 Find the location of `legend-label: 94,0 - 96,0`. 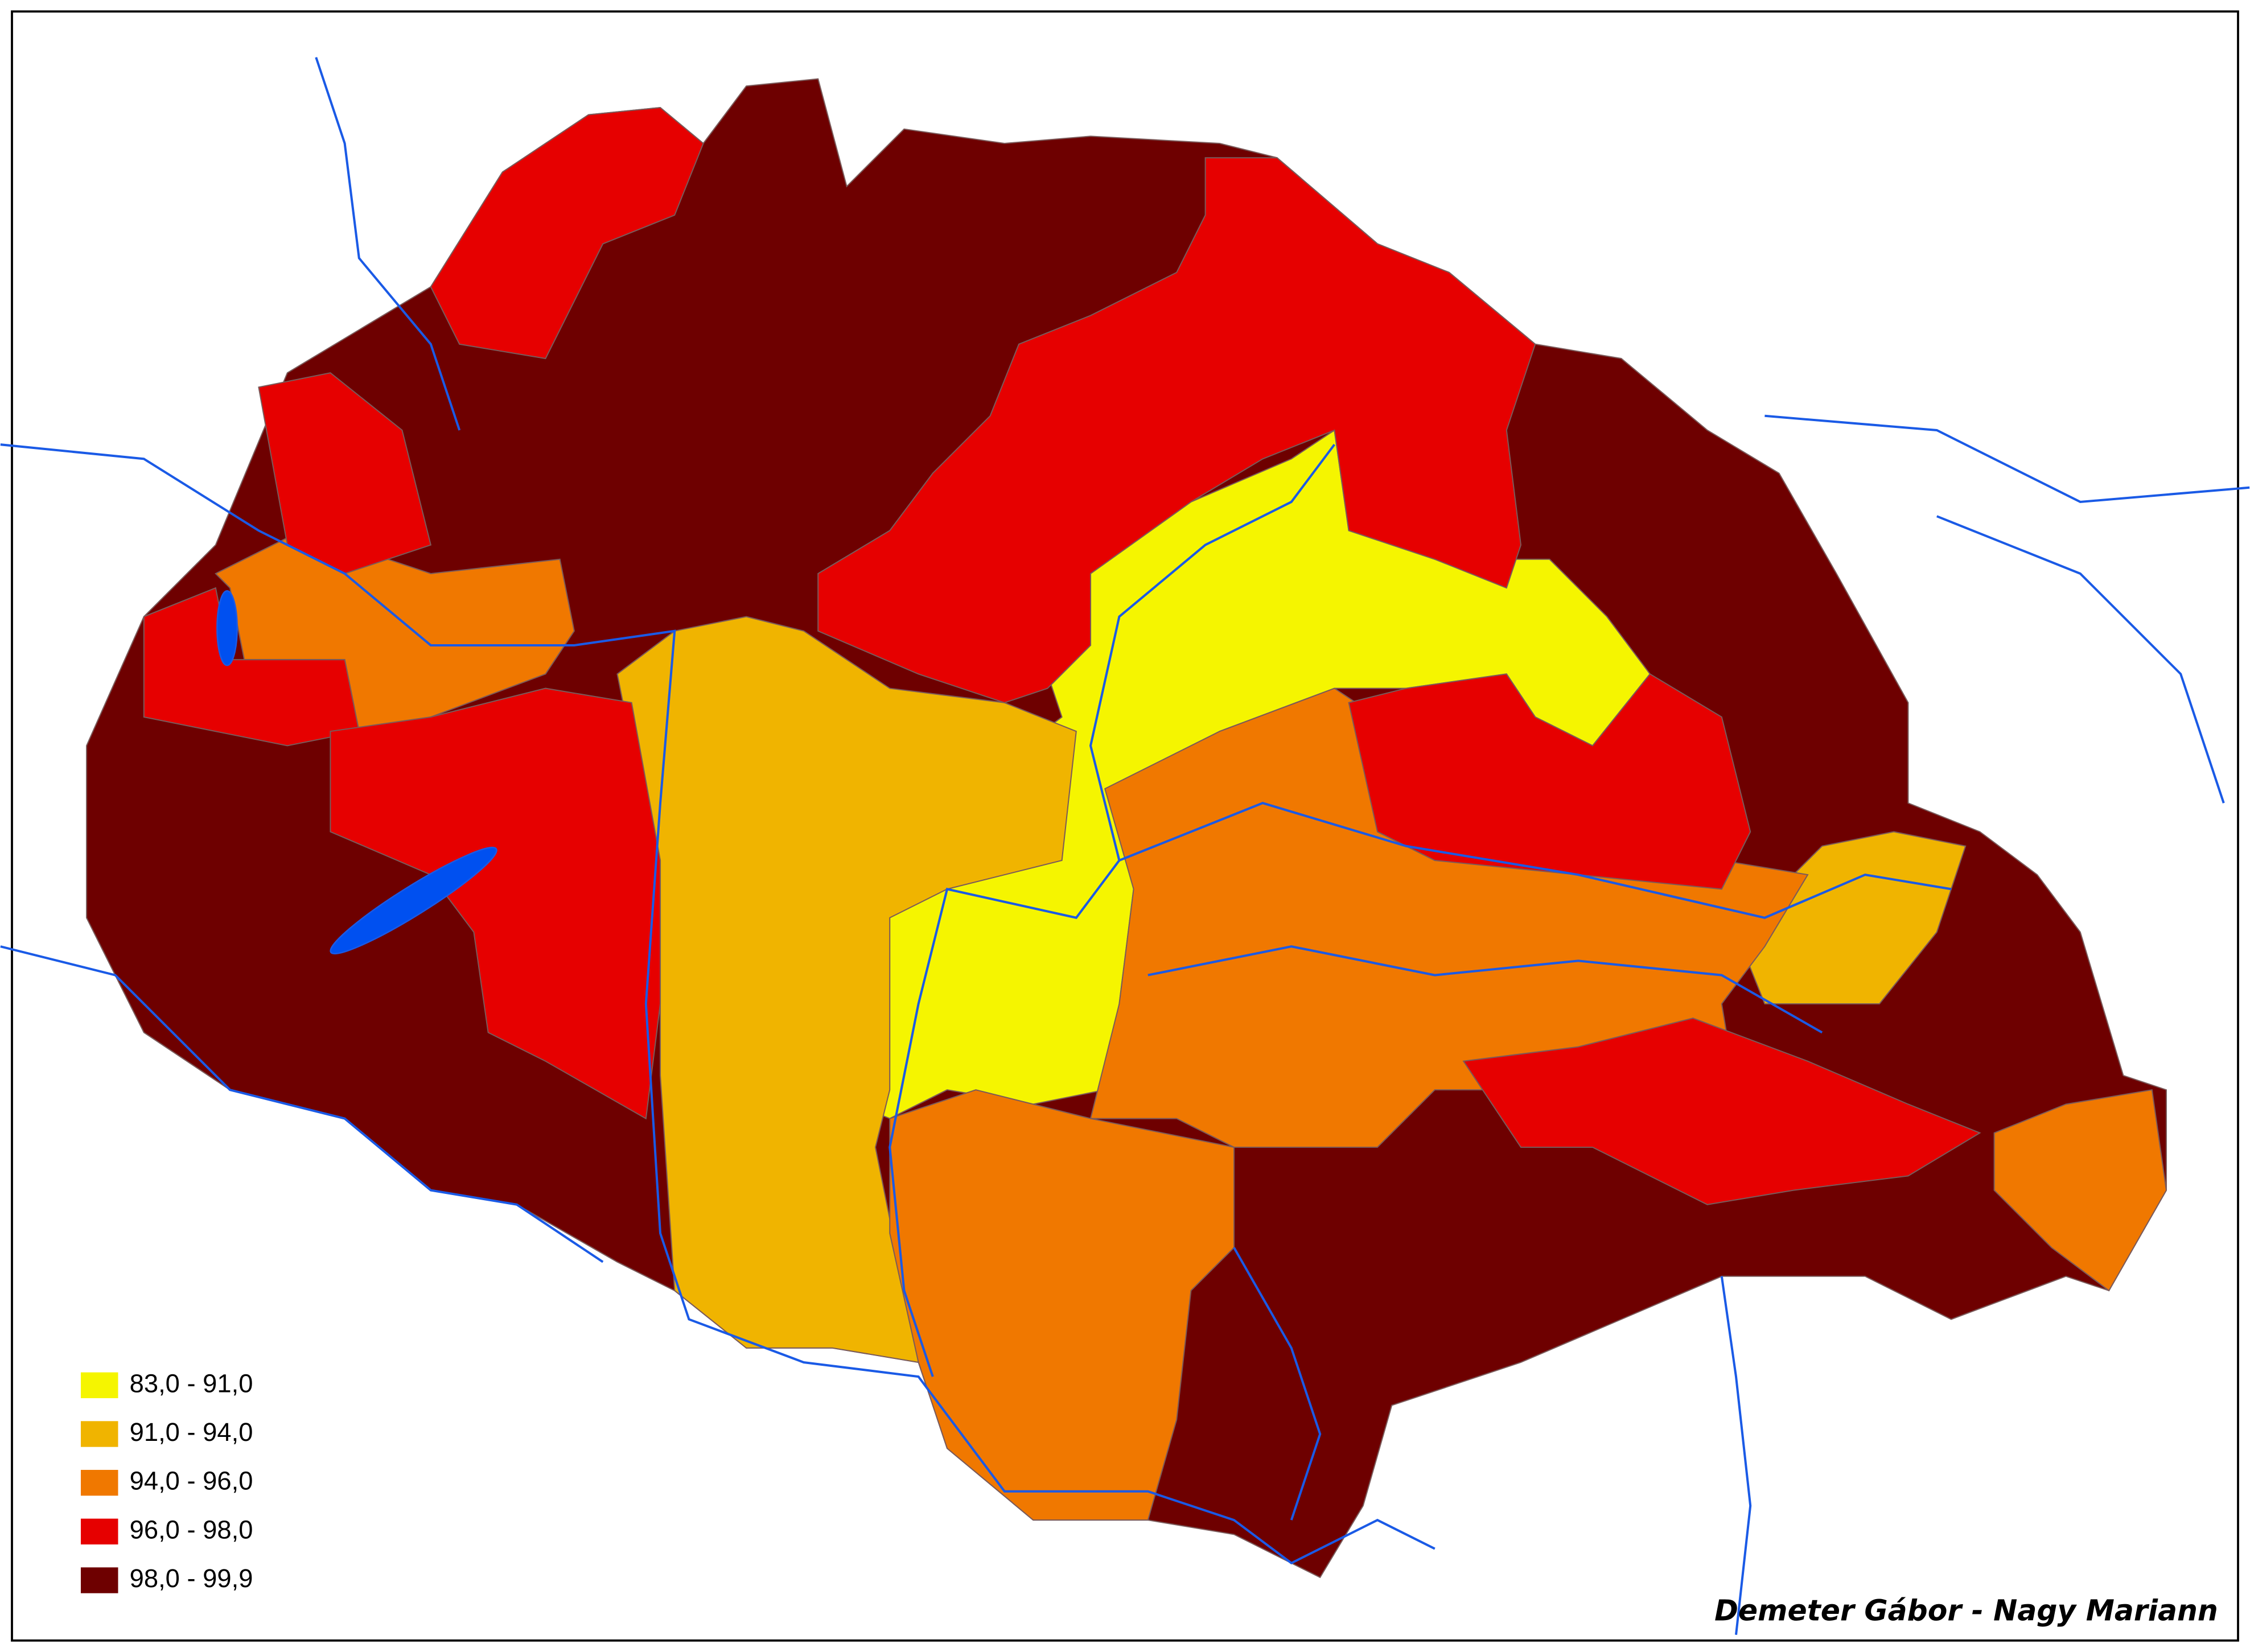

legend-label: 94,0 - 96,0 is located at coordinates (191, 1481).